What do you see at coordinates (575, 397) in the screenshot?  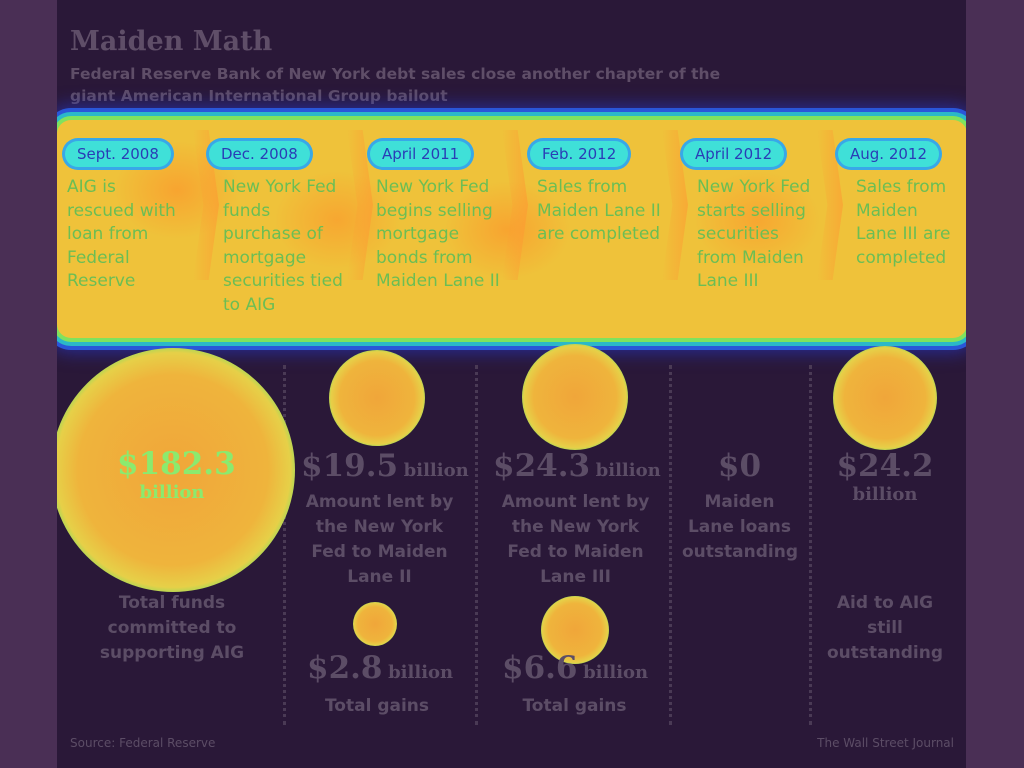 I see `ml3-lent-bubble` at bounding box center [575, 397].